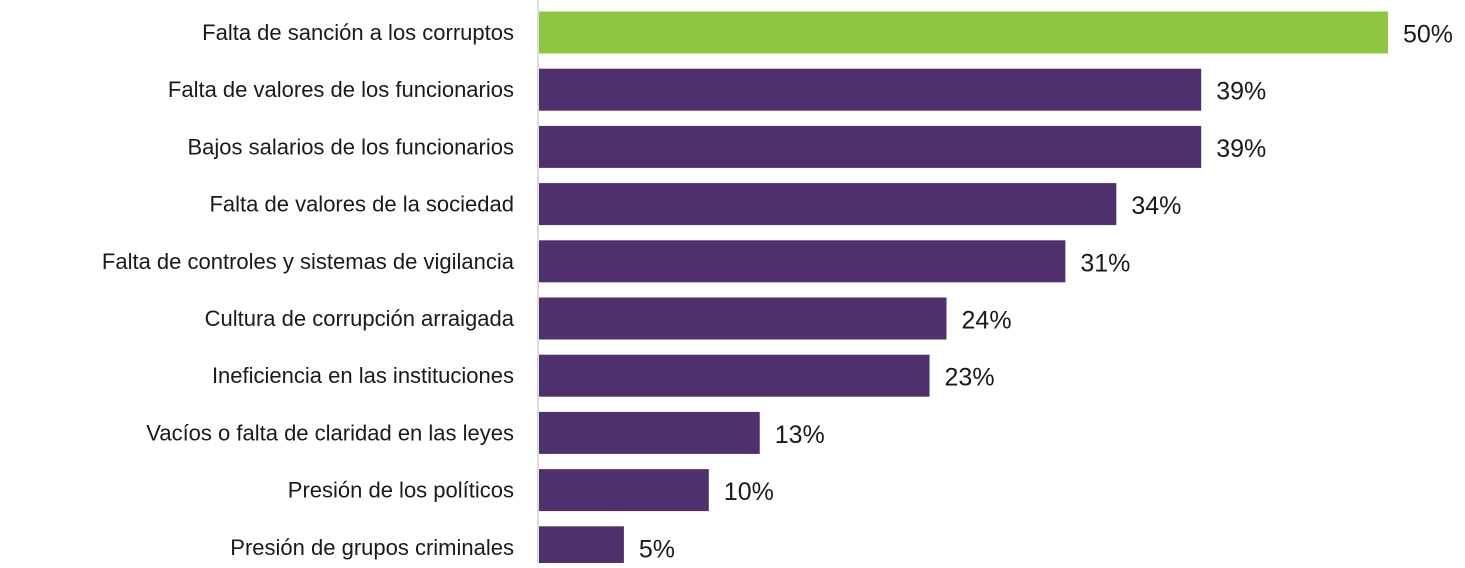 This screenshot has width=1465, height=568. Describe the element at coordinates (330, 432) in the screenshot. I see `category-label: Vacíos o falta de claridad en las leyes` at that location.